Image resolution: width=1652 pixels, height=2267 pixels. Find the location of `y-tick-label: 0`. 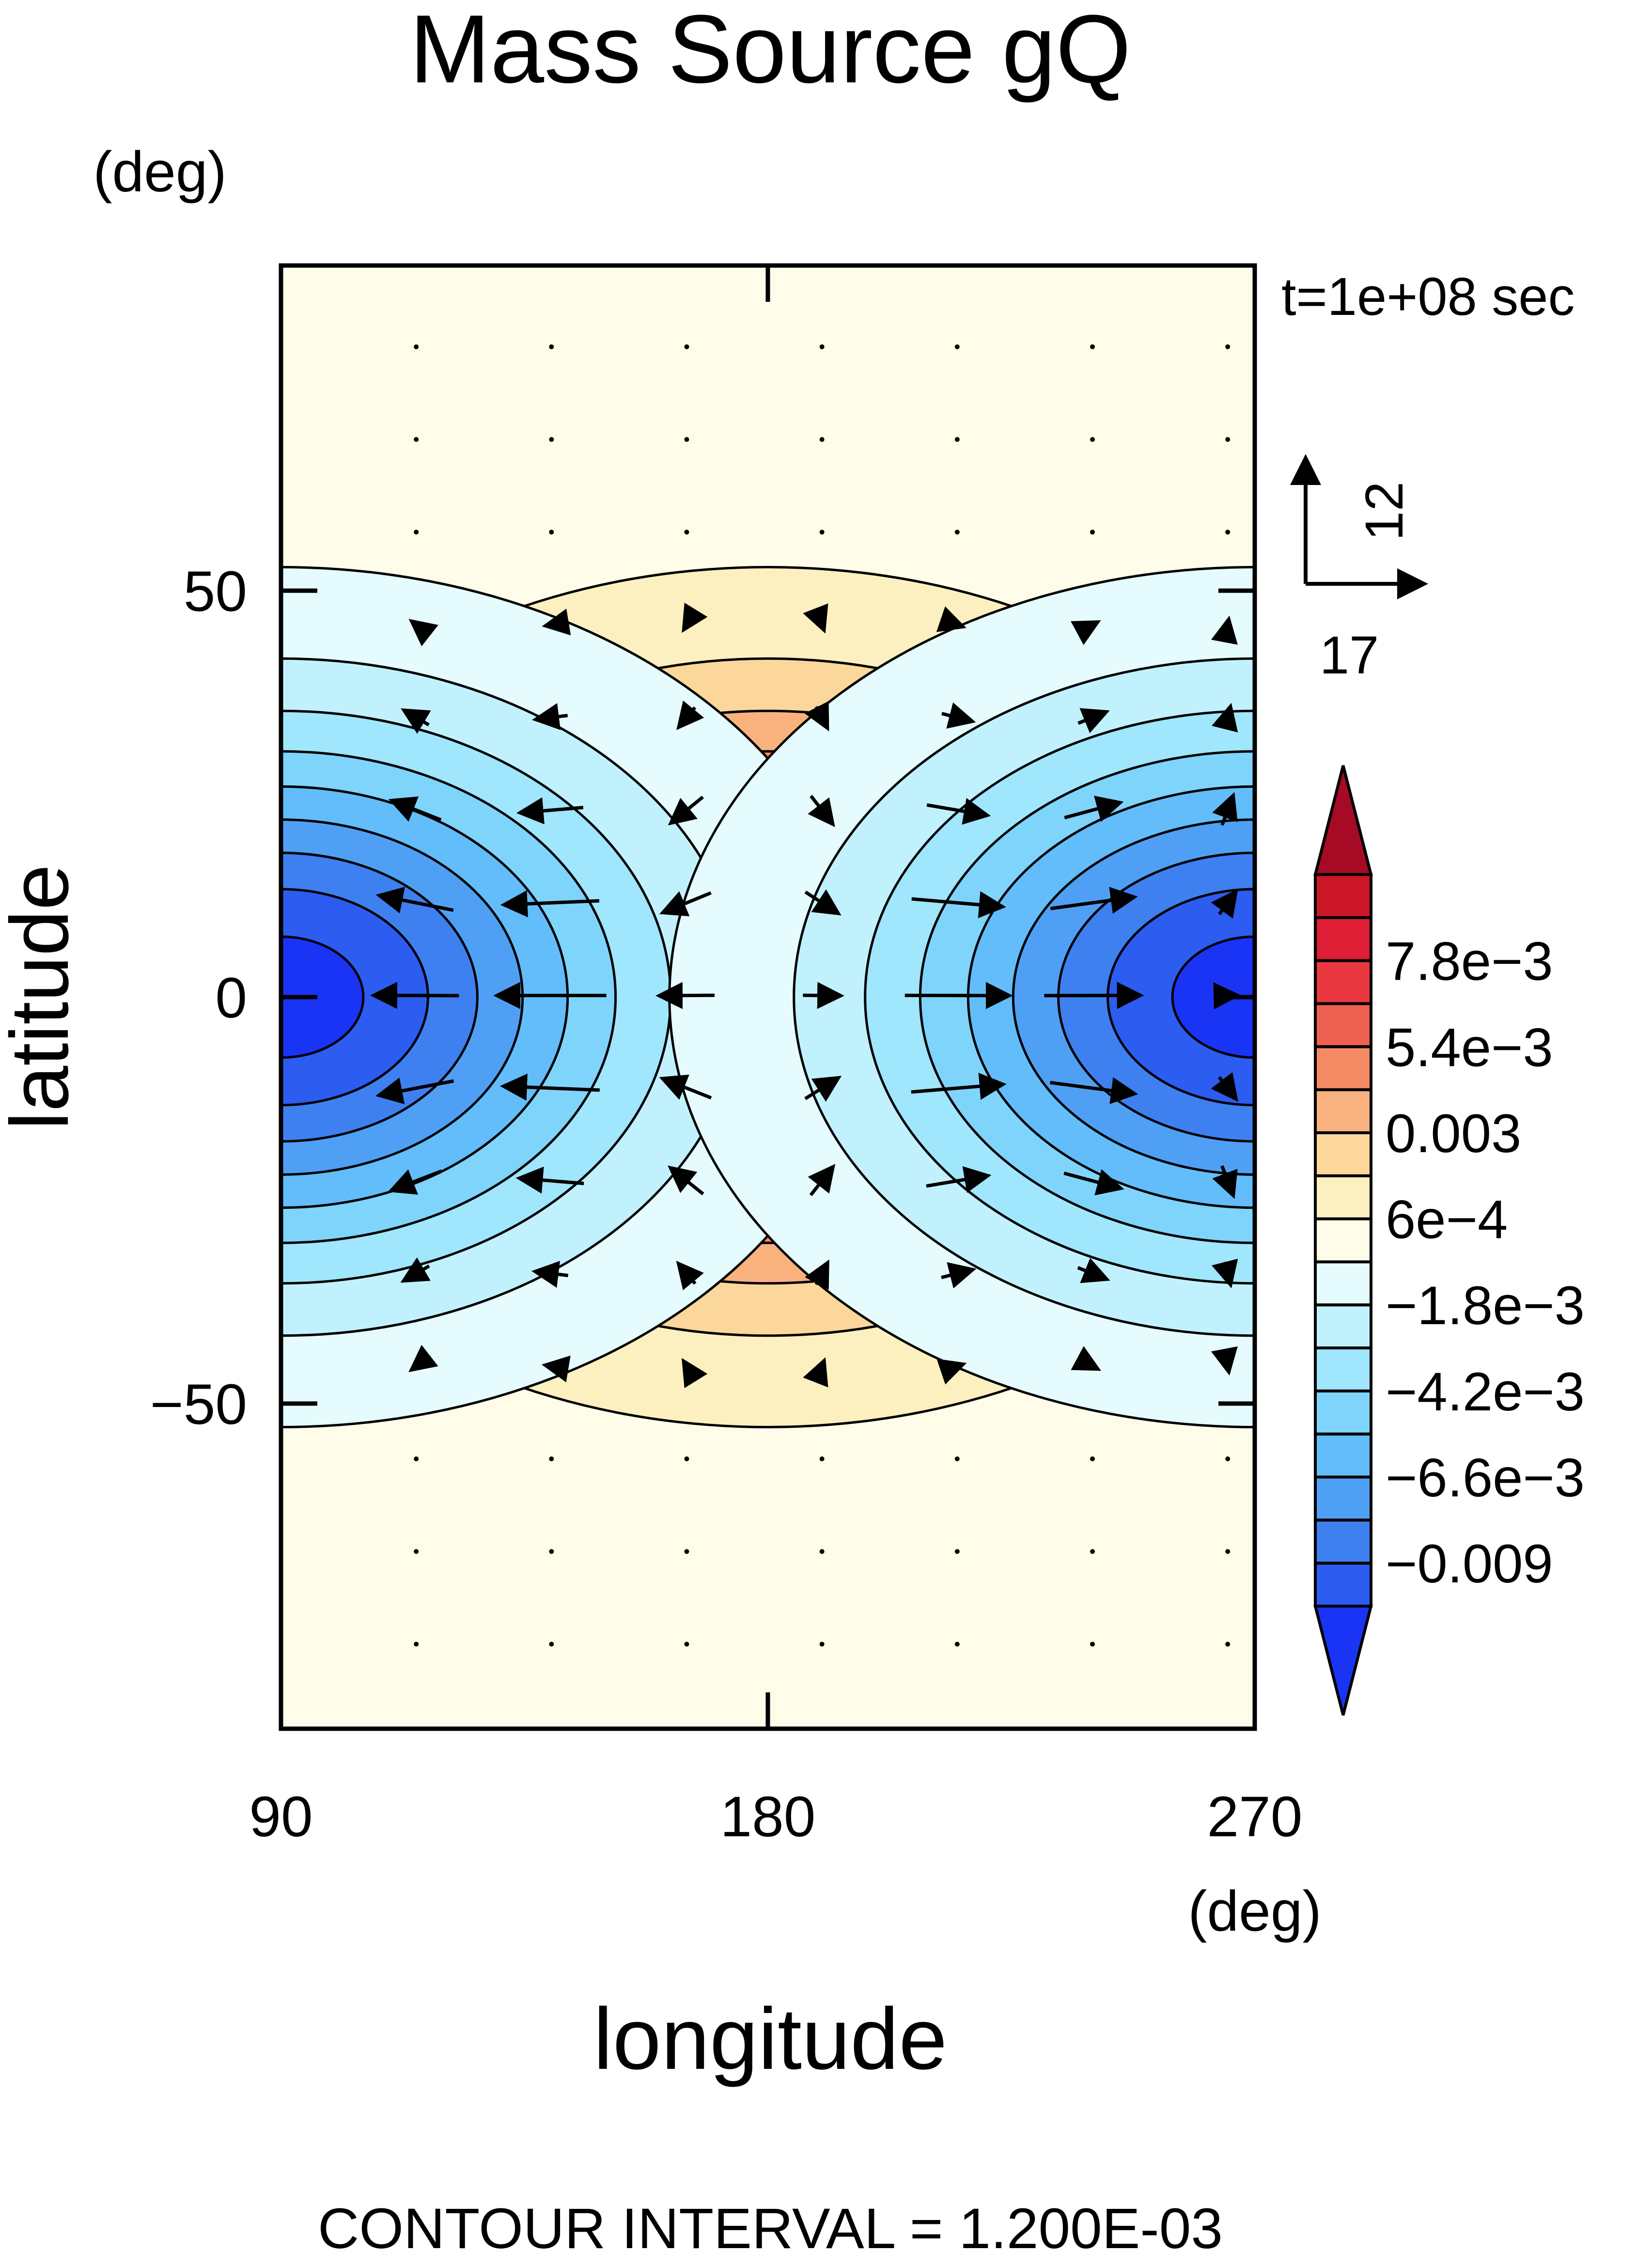

y-tick-label: 0 is located at coordinates (231, 998).